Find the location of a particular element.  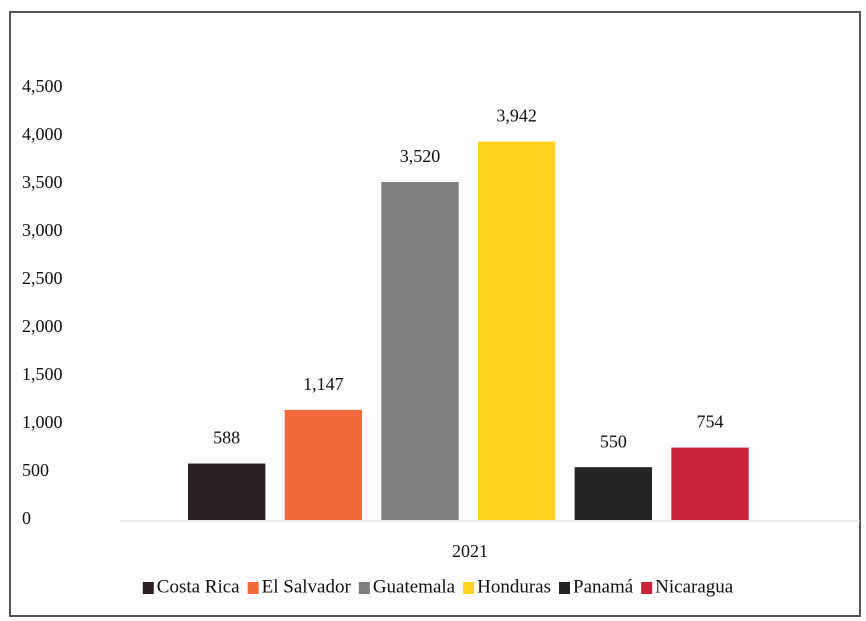

y-tick-label: 3,000 is located at coordinates (42, 230).